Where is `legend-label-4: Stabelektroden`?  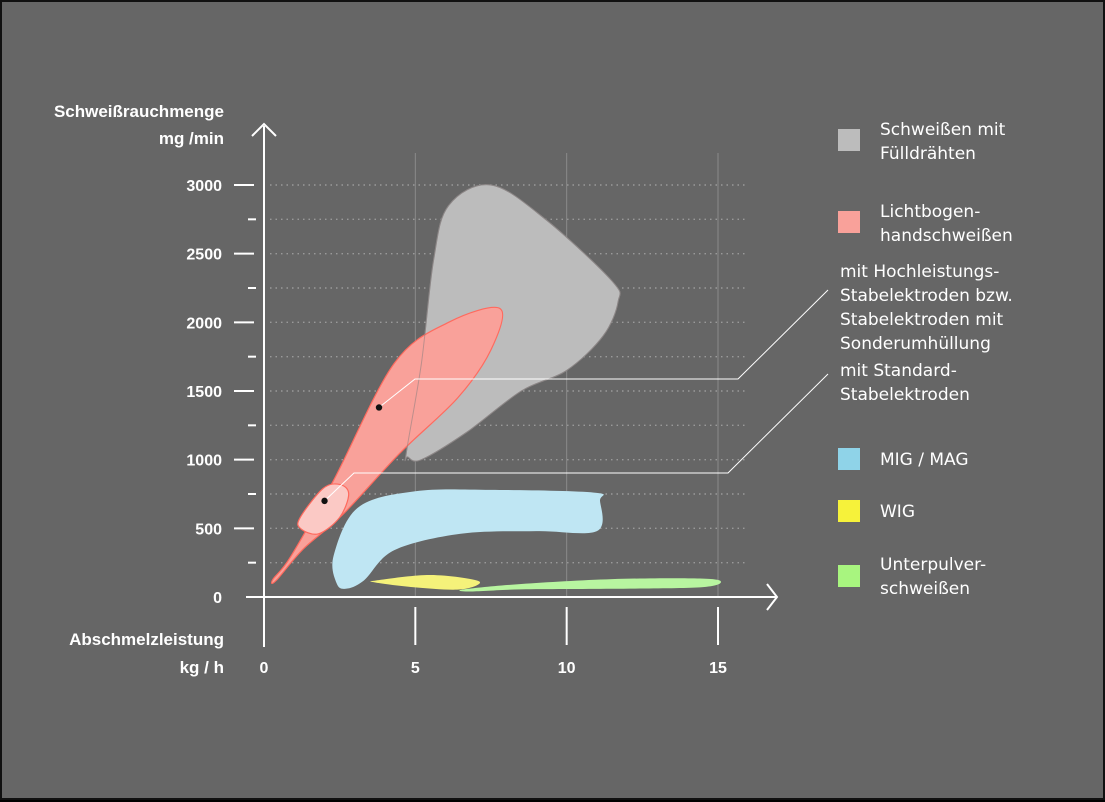
legend-label-4: Stabelektroden is located at coordinates (905, 395).